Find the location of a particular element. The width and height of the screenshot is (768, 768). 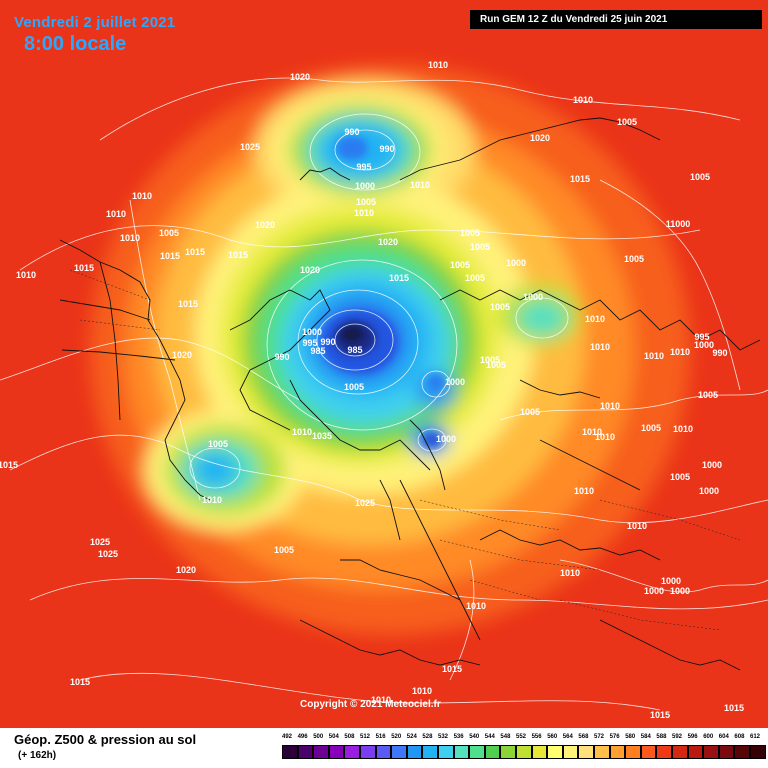

valid-date: Vendredi 2 juillet 2021 is located at coordinates (95, 22).